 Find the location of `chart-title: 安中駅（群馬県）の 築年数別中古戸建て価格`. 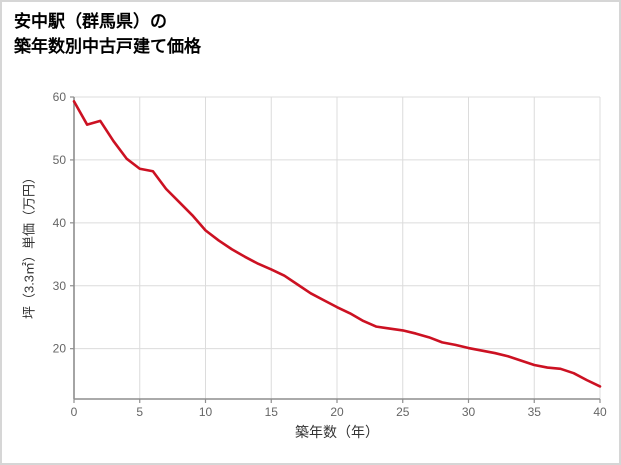

chart-title: 安中駅（群馬県）の 築年数別中古戸建て価格 is located at coordinates (107, 34).